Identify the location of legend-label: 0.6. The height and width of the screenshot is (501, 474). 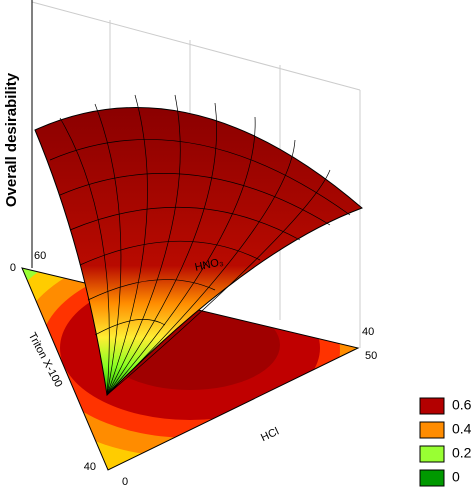
(462, 405).